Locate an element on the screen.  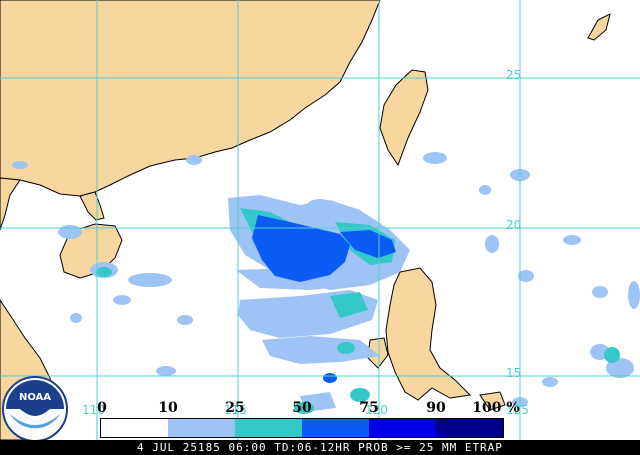
legend-tick-100: 100 % is located at coordinates (496, 408).